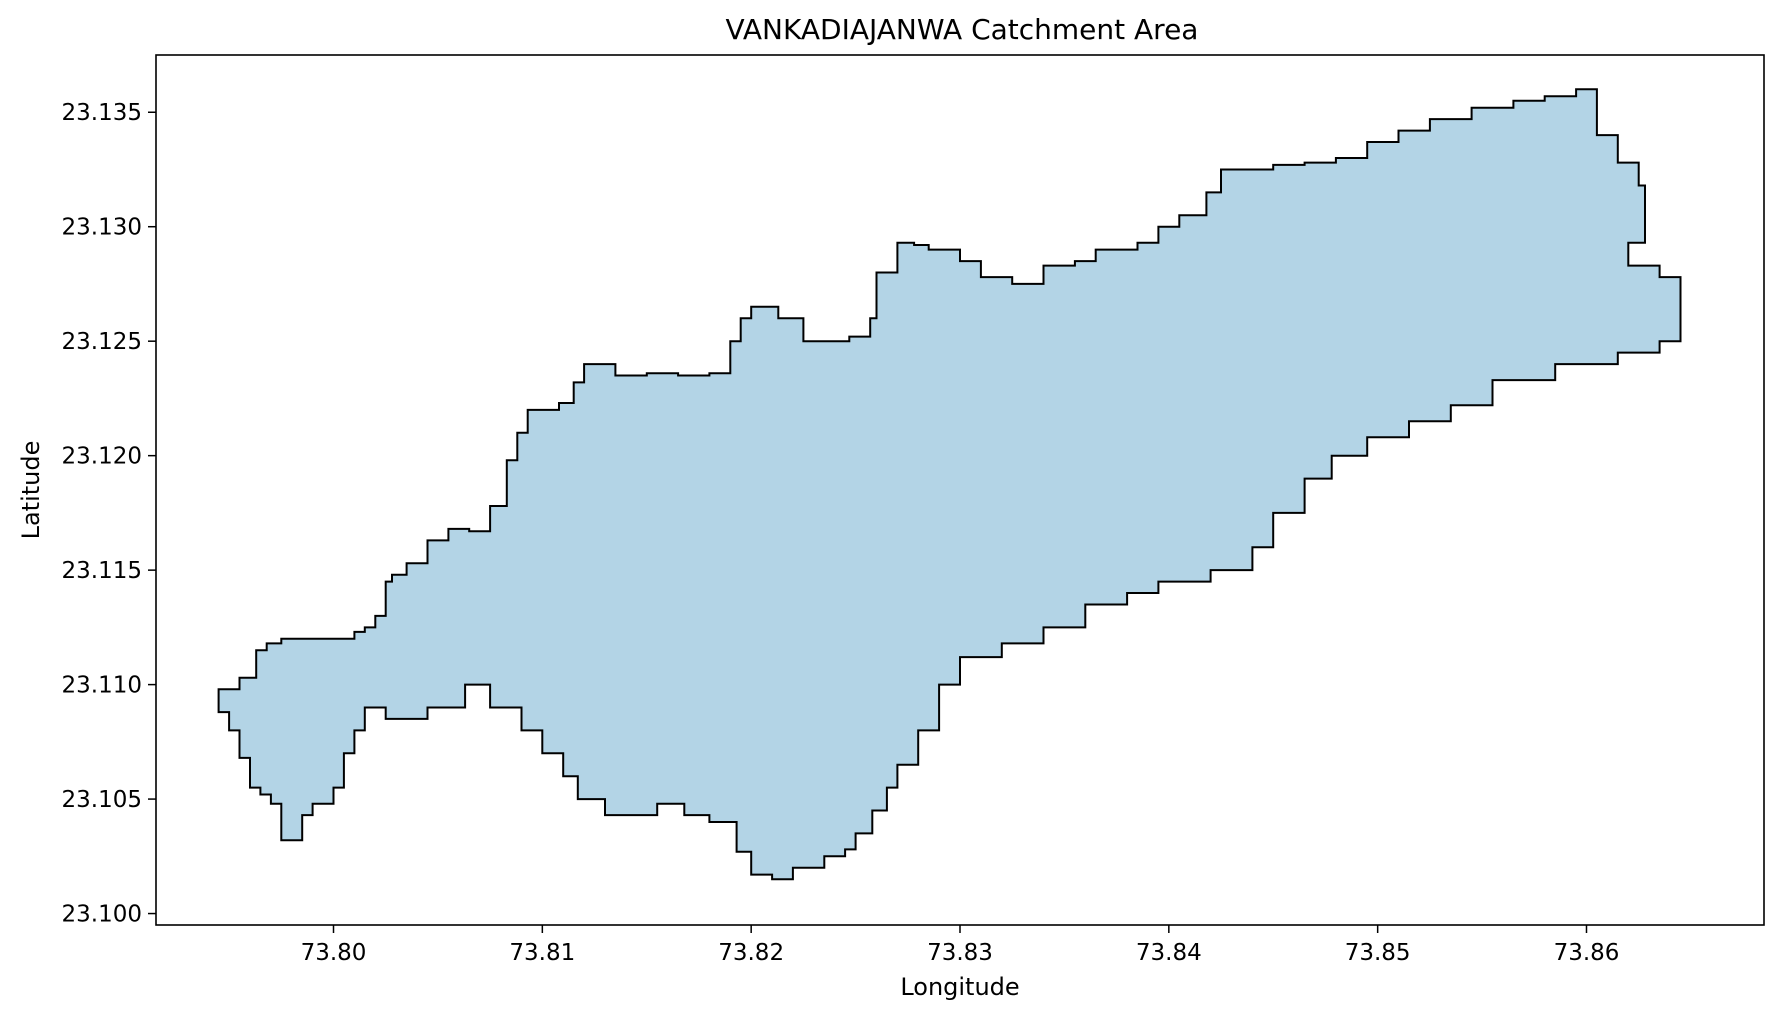 The height and width of the screenshot is (1019, 1781). Describe the element at coordinates (959, 987) in the screenshot. I see `x-axis-label: Longitude` at that location.